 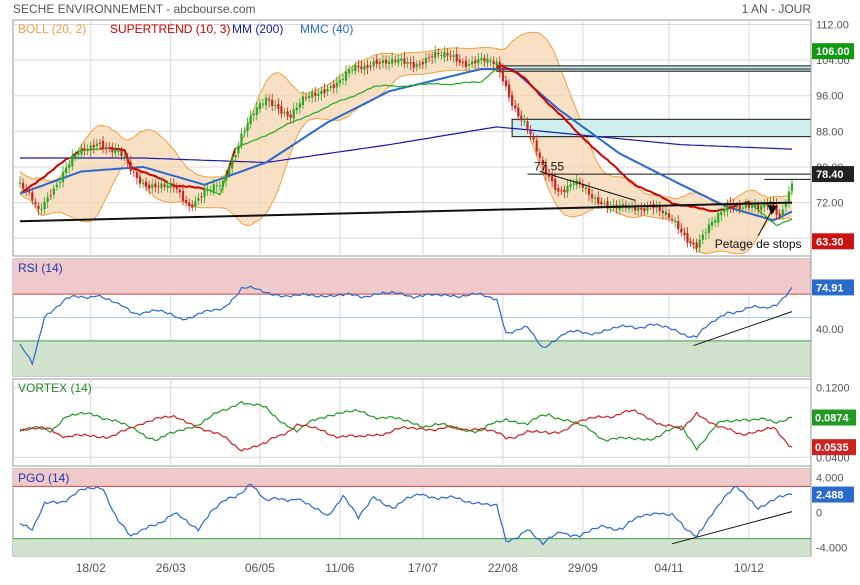 I want to click on price-y-tick: 72.00, so click(x=830, y=204).